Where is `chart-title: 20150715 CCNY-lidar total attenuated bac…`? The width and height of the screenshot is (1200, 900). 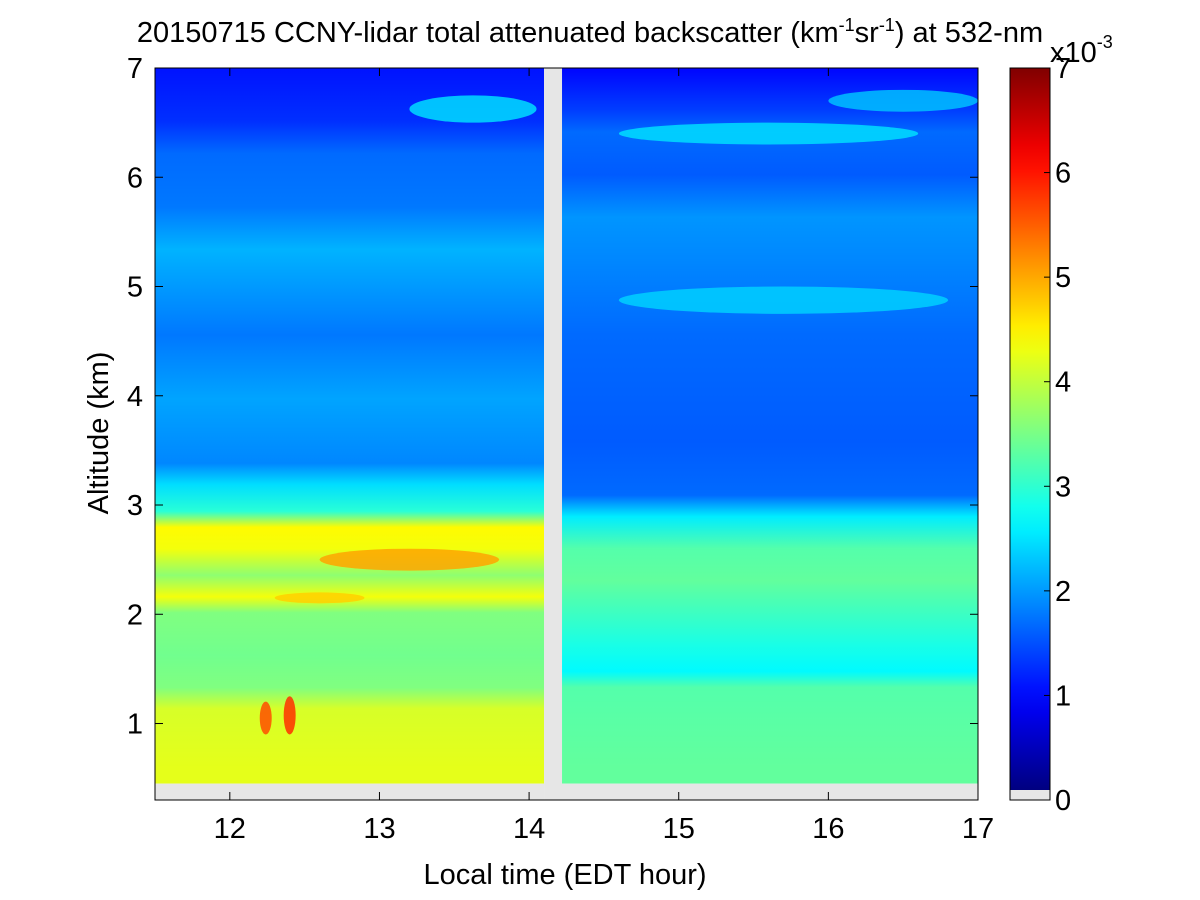 chart-title: 20150715 CCNY-lidar total attenuated bac… is located at coordinates (590, 32).